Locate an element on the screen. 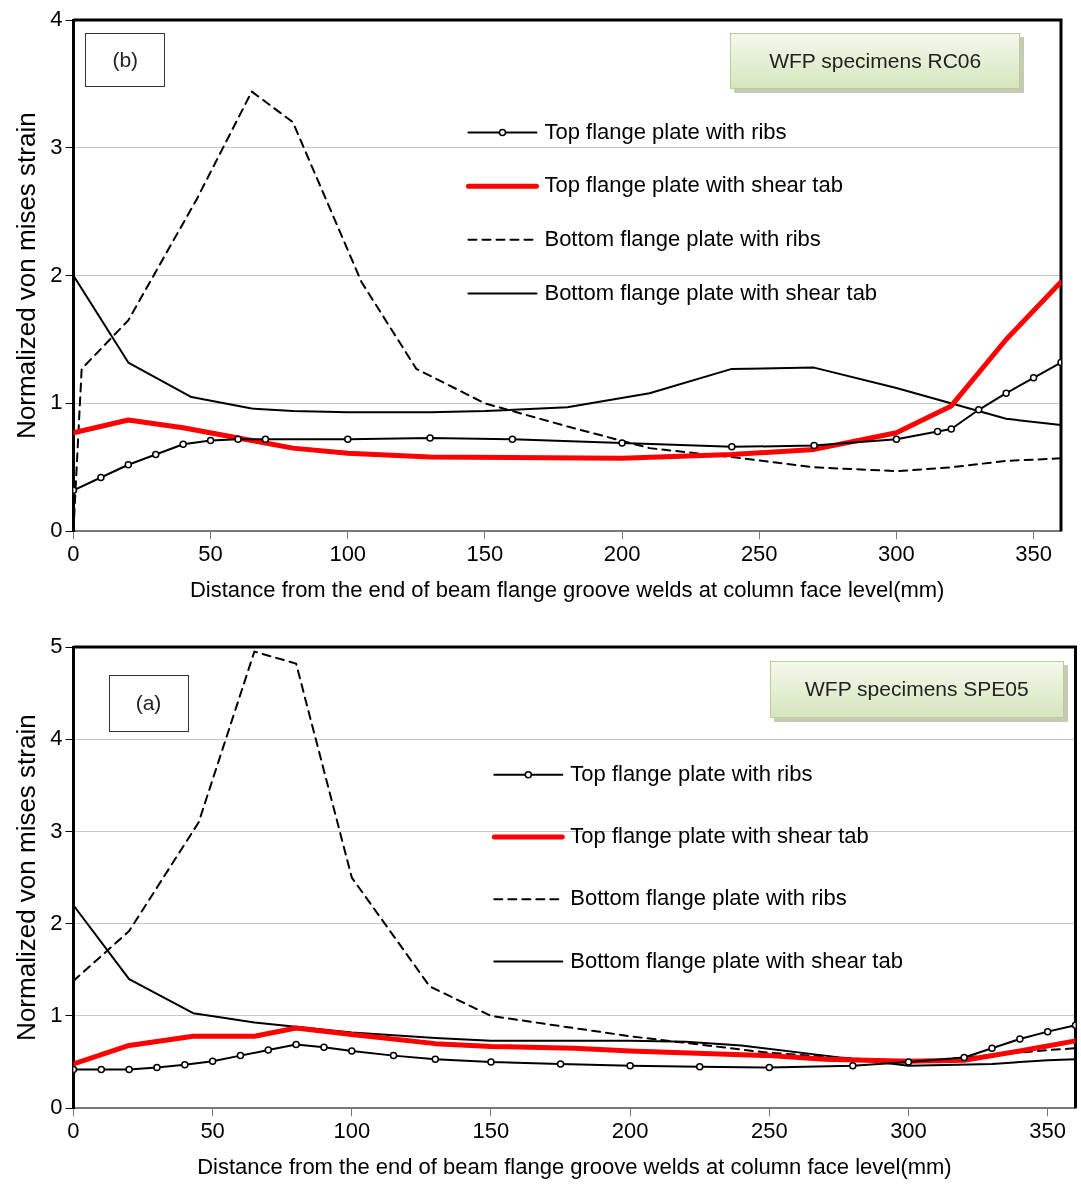  label-box: (a) is located at coordinates (148, 703).